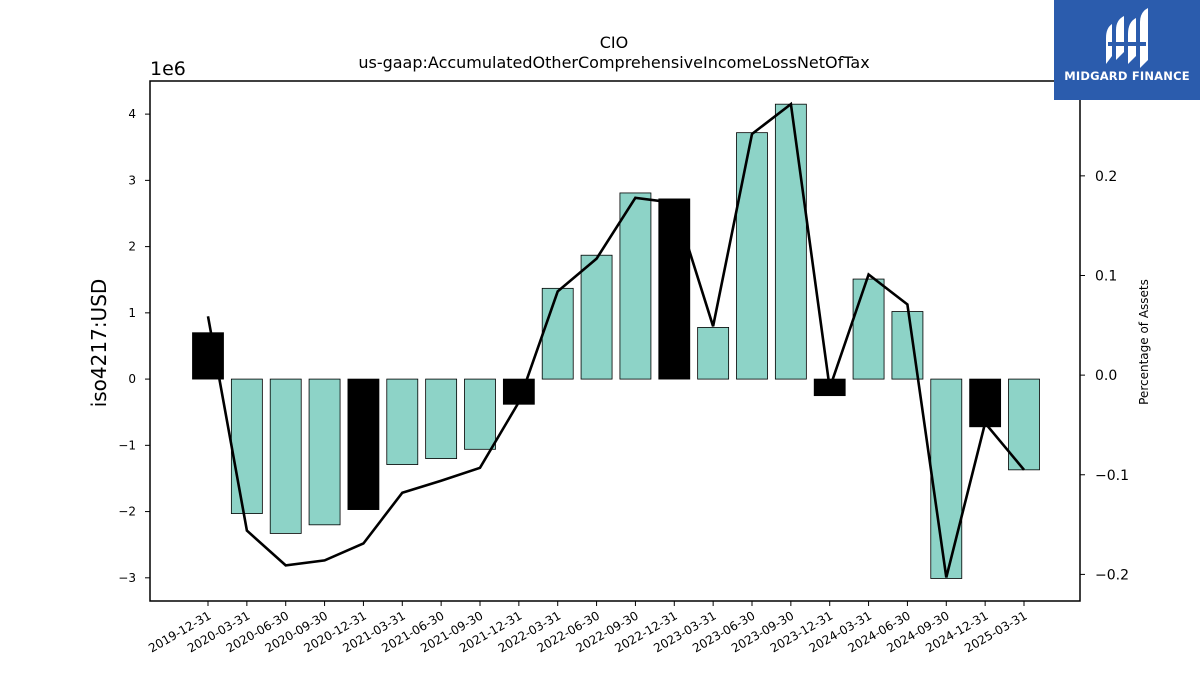 The image size is (1200, 675). I want to click on y-axis: −3 −2 −1 0 1 2 3 4, so click(134, 346).